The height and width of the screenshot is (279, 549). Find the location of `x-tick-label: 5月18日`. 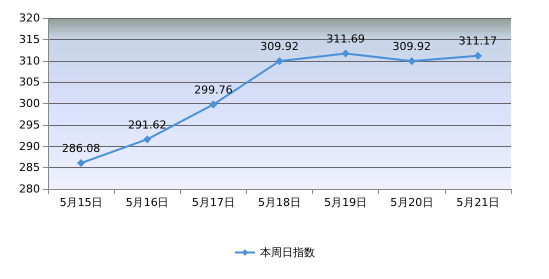

x-tick-label: 5月18日 is located at coordinates (279, 202).